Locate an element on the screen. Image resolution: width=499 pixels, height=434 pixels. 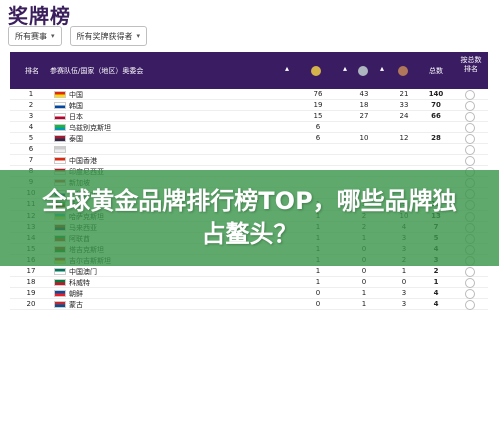
table-row: 2 韩国 19 18 33 70 is located at coordinates (249, 106).